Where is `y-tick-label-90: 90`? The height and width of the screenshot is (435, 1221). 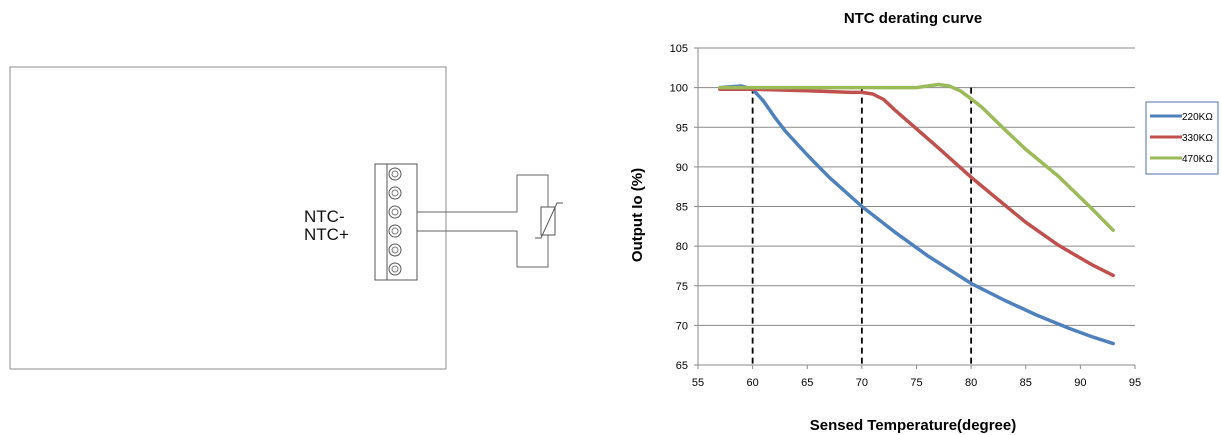
y-tick-label-90: 90 is located at coordinates (682, 168).